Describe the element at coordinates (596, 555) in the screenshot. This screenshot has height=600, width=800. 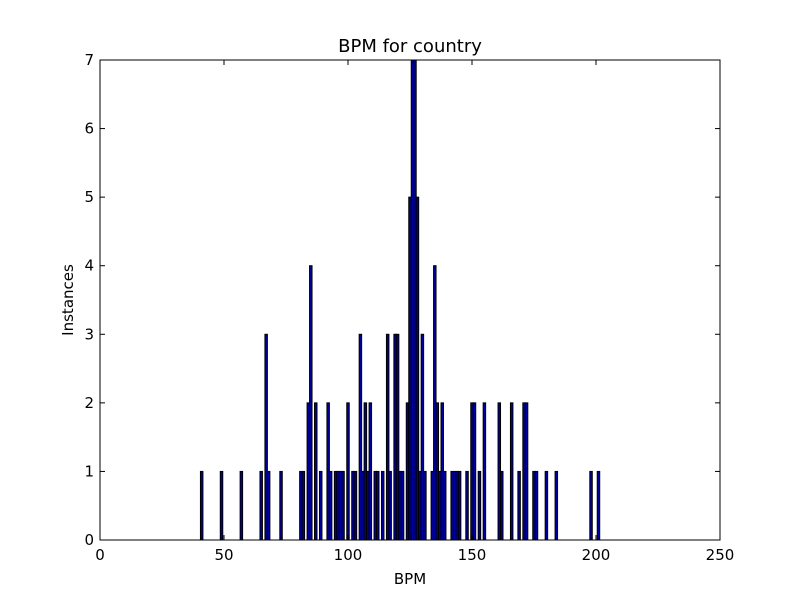
I see `x-tick-label: 200` at that location.